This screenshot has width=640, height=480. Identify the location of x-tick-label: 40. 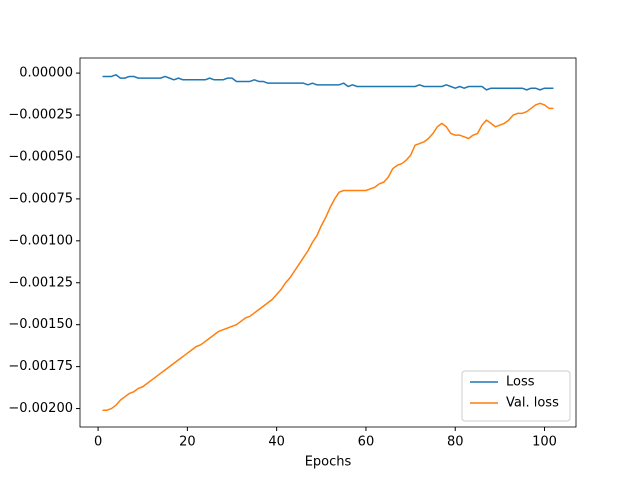
(276, 442).